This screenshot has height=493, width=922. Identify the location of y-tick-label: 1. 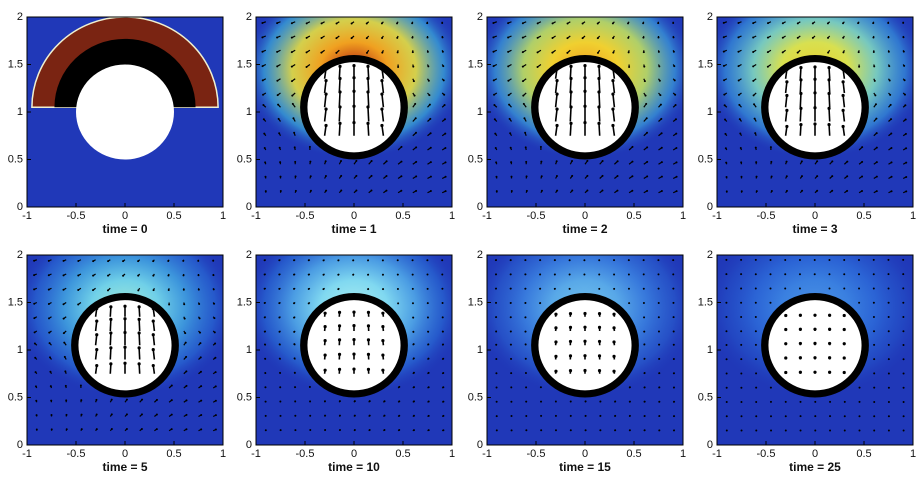
(20, 350).